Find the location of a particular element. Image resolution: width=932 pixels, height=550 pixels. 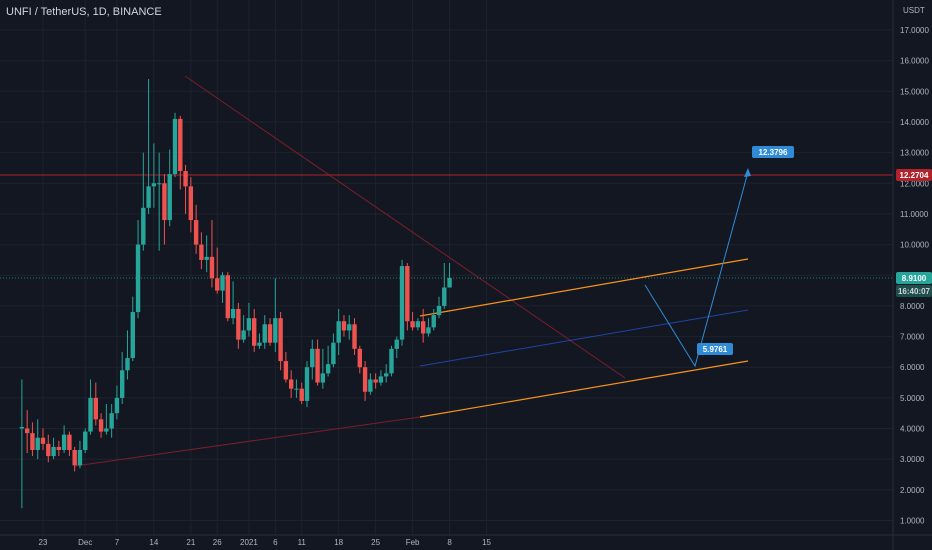

y-tick-label: 14.0000 is located at coordinates (914, 122).